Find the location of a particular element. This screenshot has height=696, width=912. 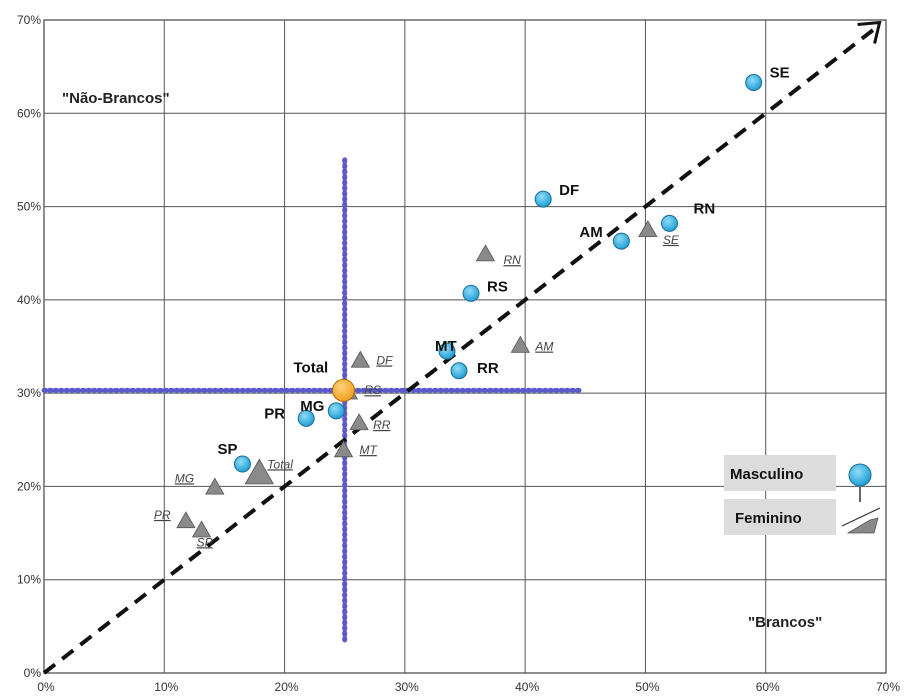

point-masculino-am is located at coordinates (621, 241).